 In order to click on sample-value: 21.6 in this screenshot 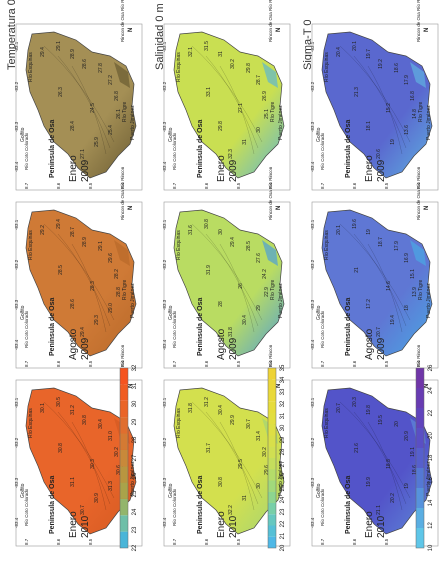, I will do `click(357, 448)`.